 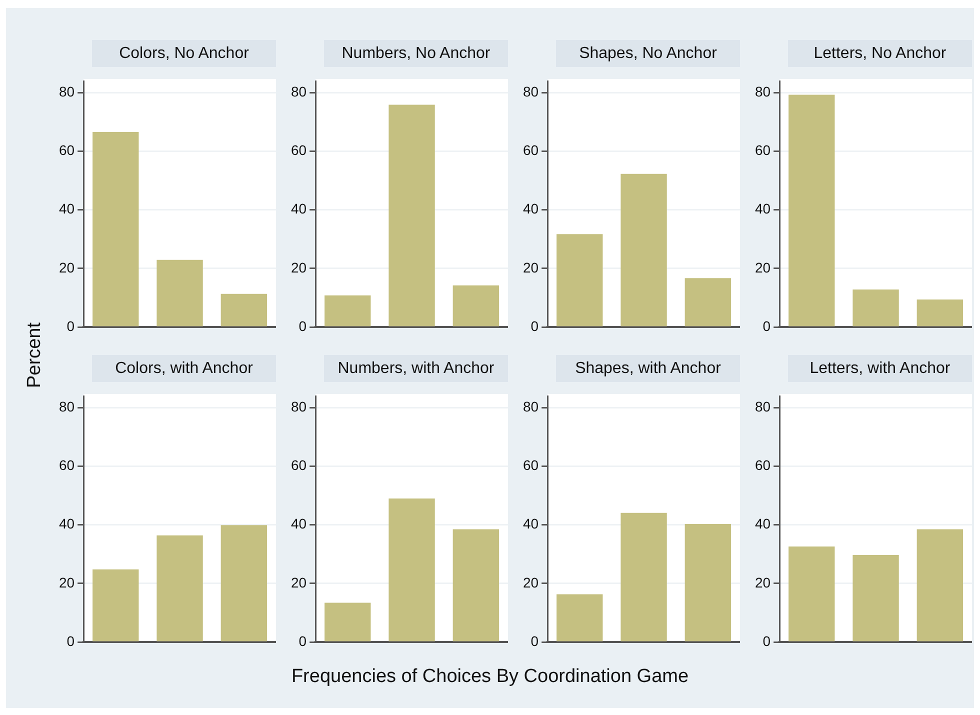 What do you see at coordinates (35, 355) in the screenshot?
I see `y-axis-title: Percent` at bounding box center [35, 355].